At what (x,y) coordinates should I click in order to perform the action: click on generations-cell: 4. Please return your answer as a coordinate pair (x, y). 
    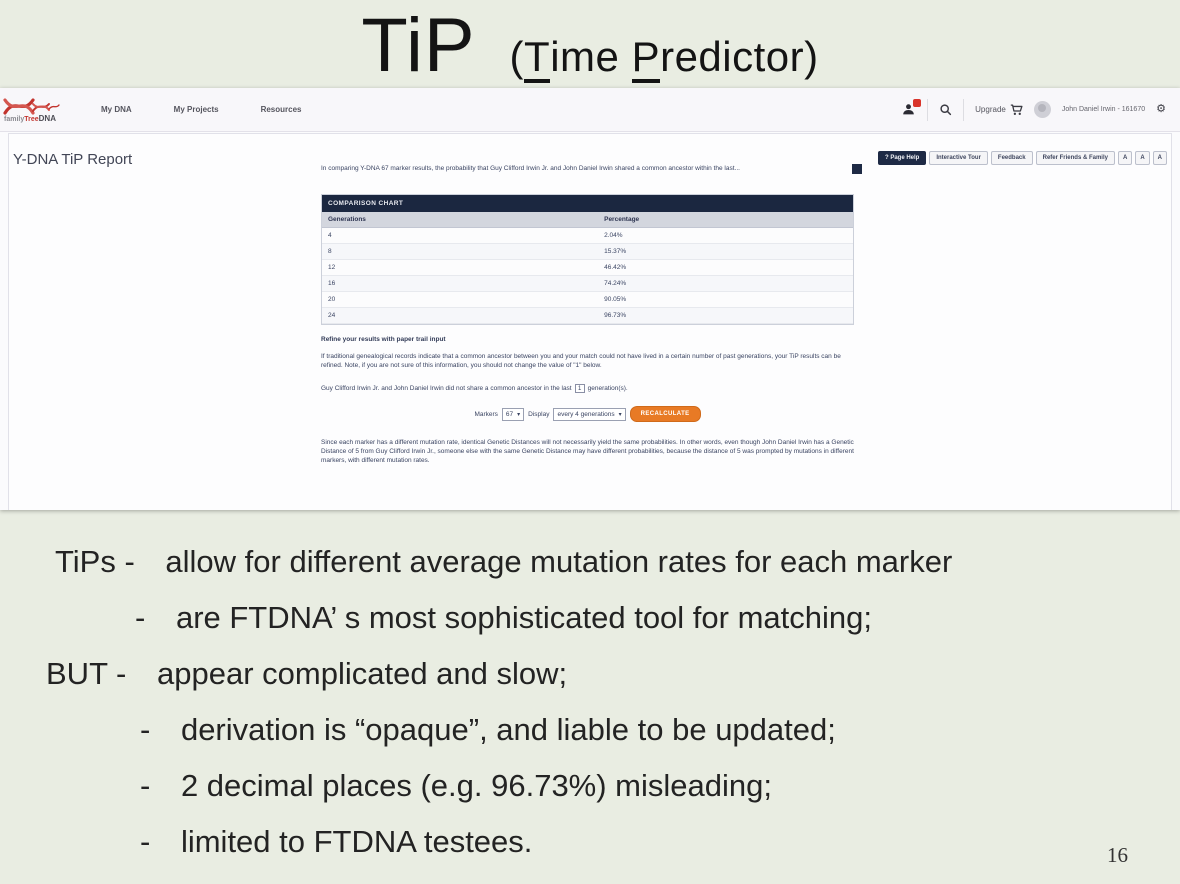
    Looking at the image, I should click on (330, 235).